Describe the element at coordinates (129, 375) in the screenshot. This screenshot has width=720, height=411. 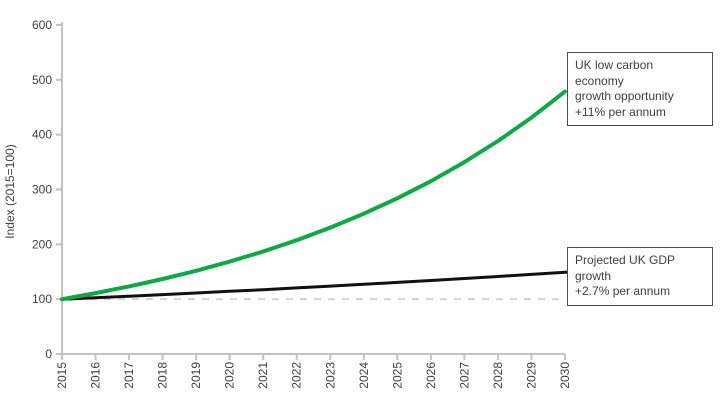
I see `x-tick-label: 2017` at that location.